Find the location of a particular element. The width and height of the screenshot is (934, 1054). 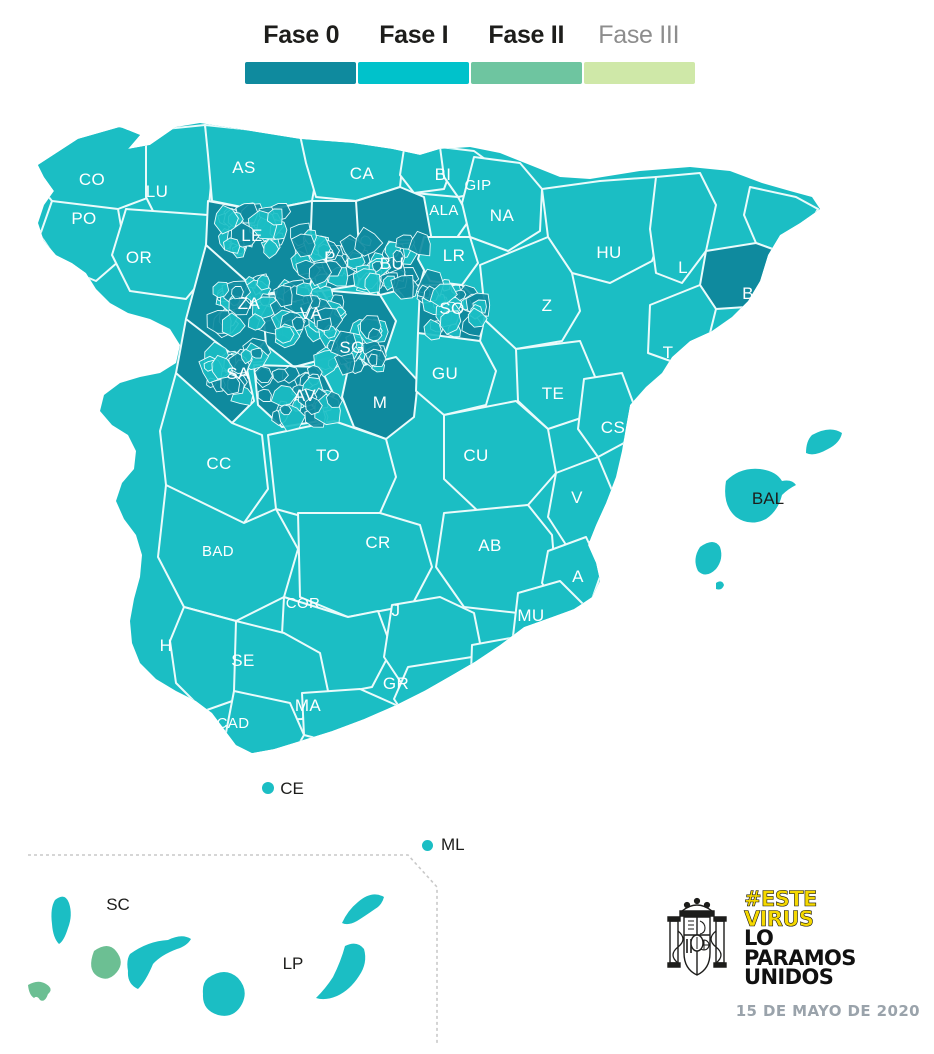

canary-island-shapes is located at coordinates (206, 955).